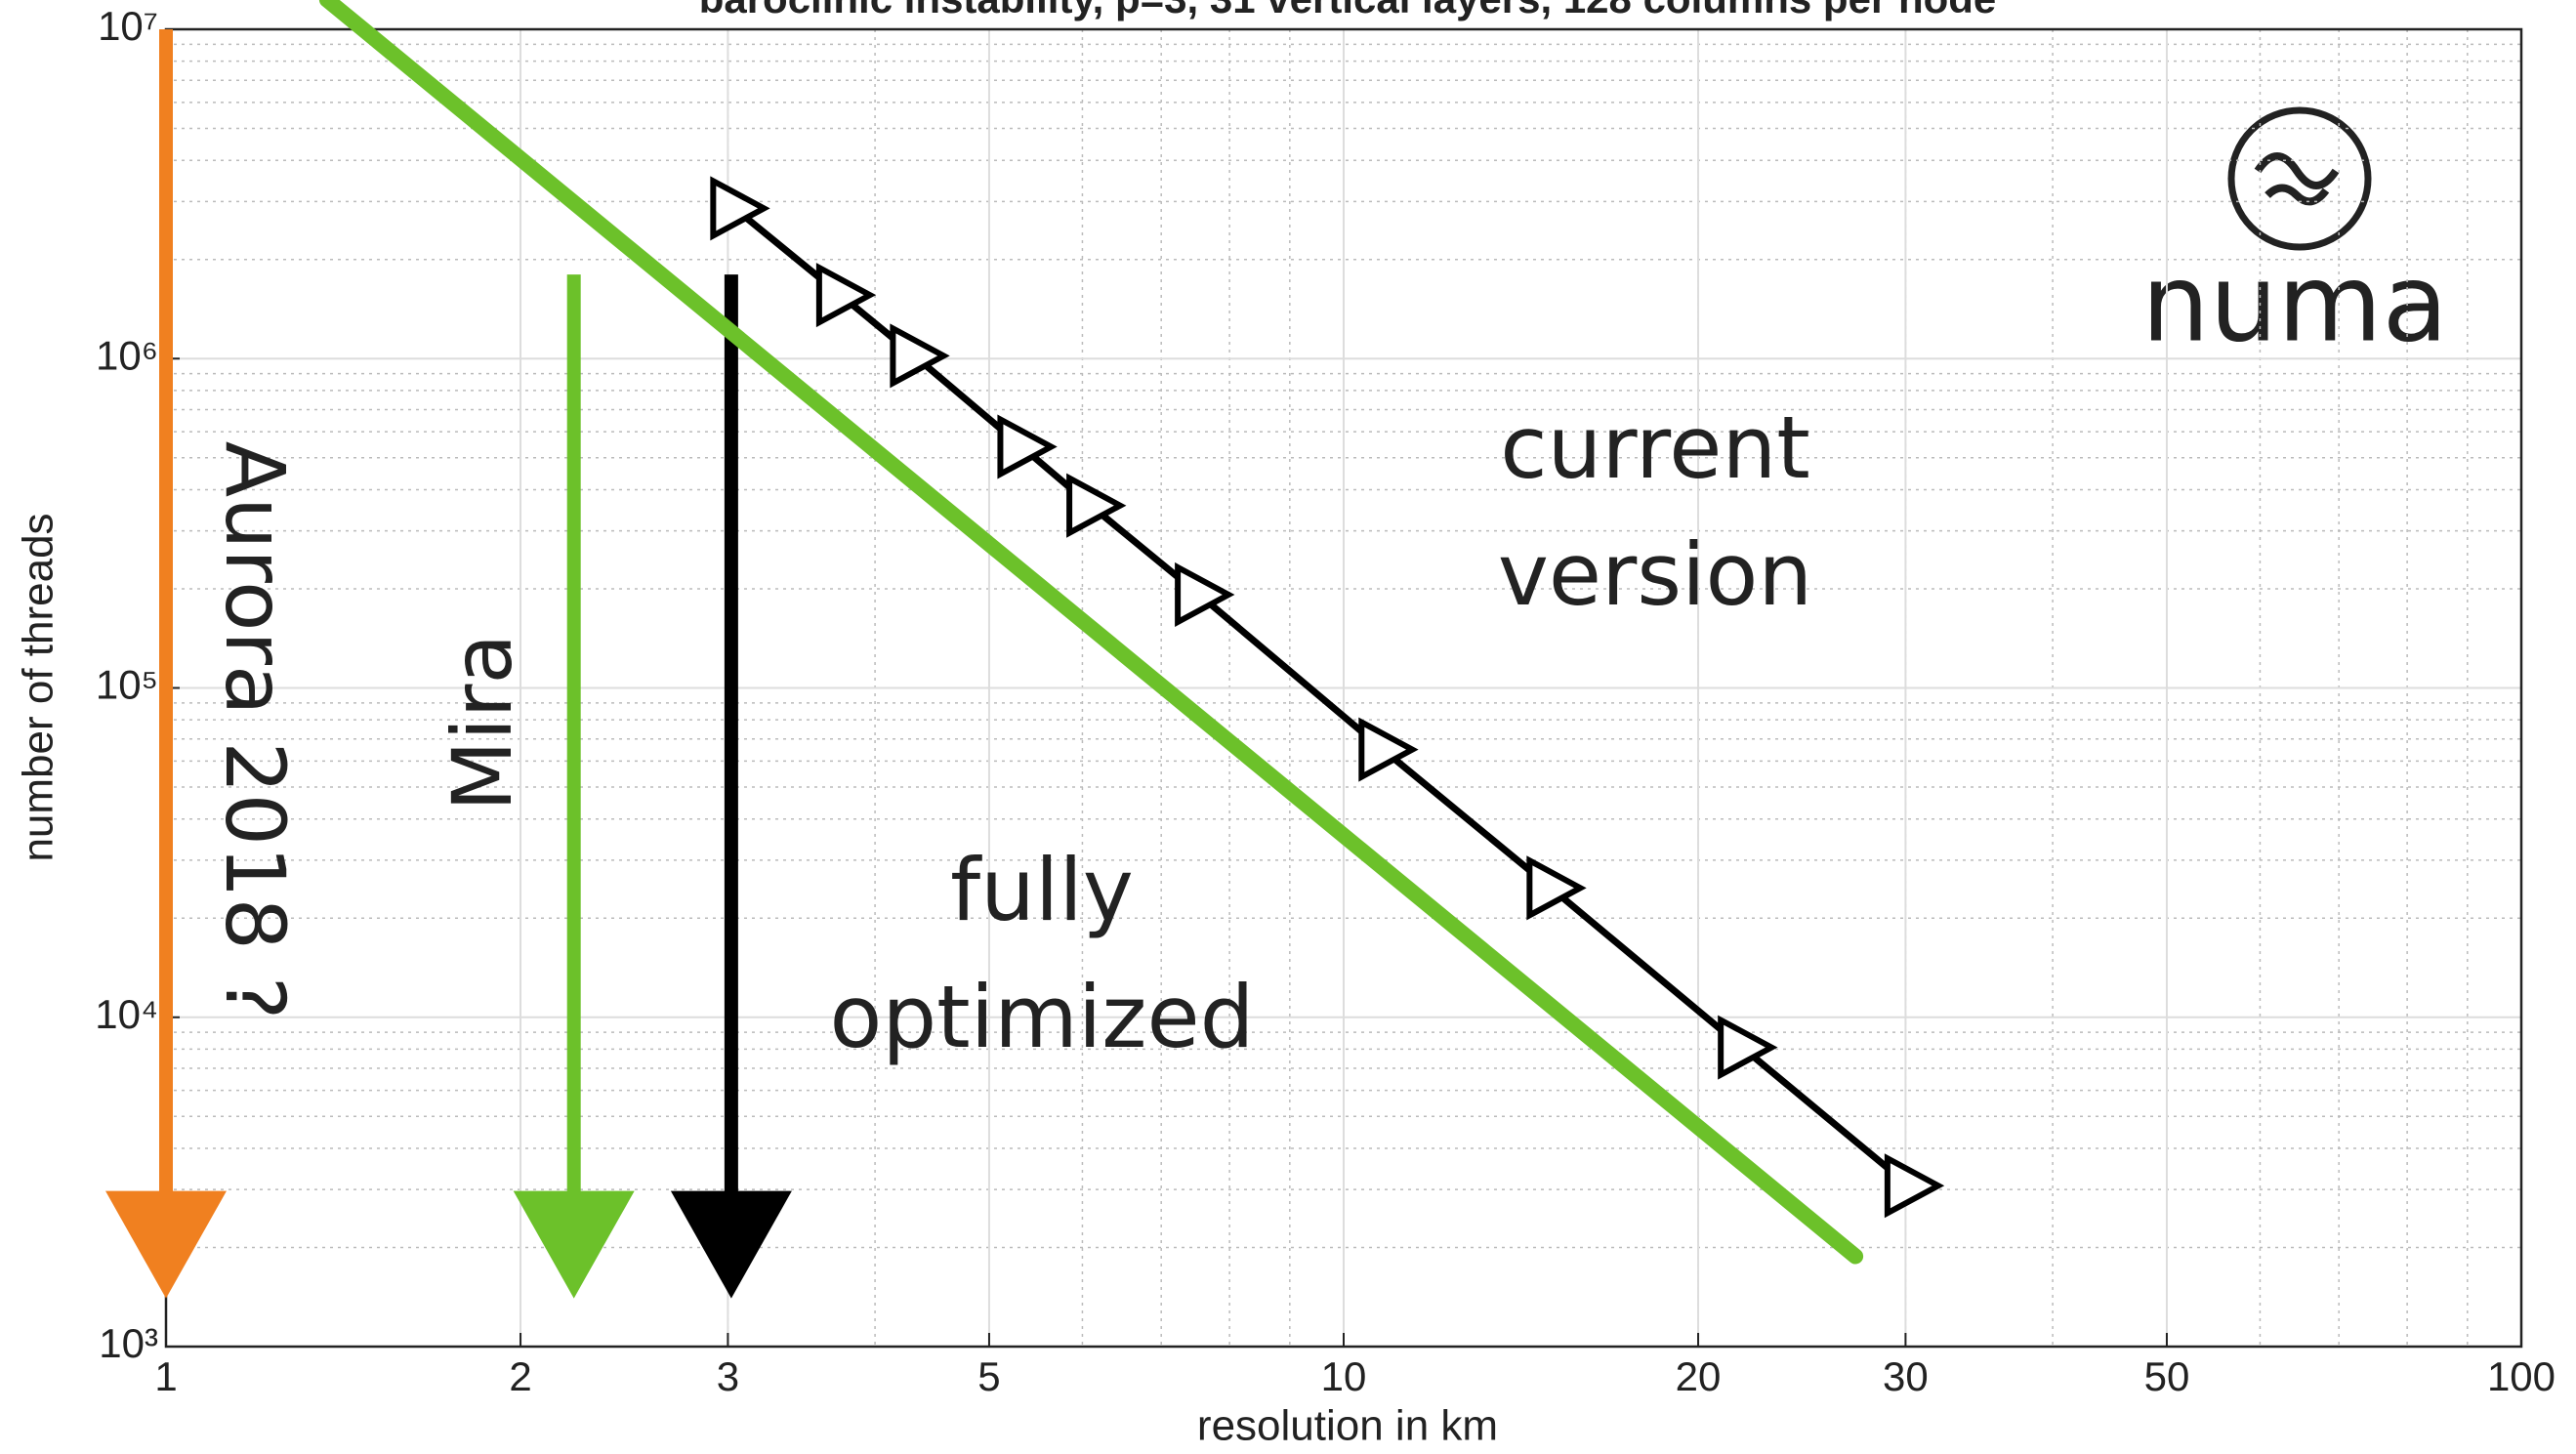  I want to click on x-axis-label: resolution in km, so click(1348, 1426).